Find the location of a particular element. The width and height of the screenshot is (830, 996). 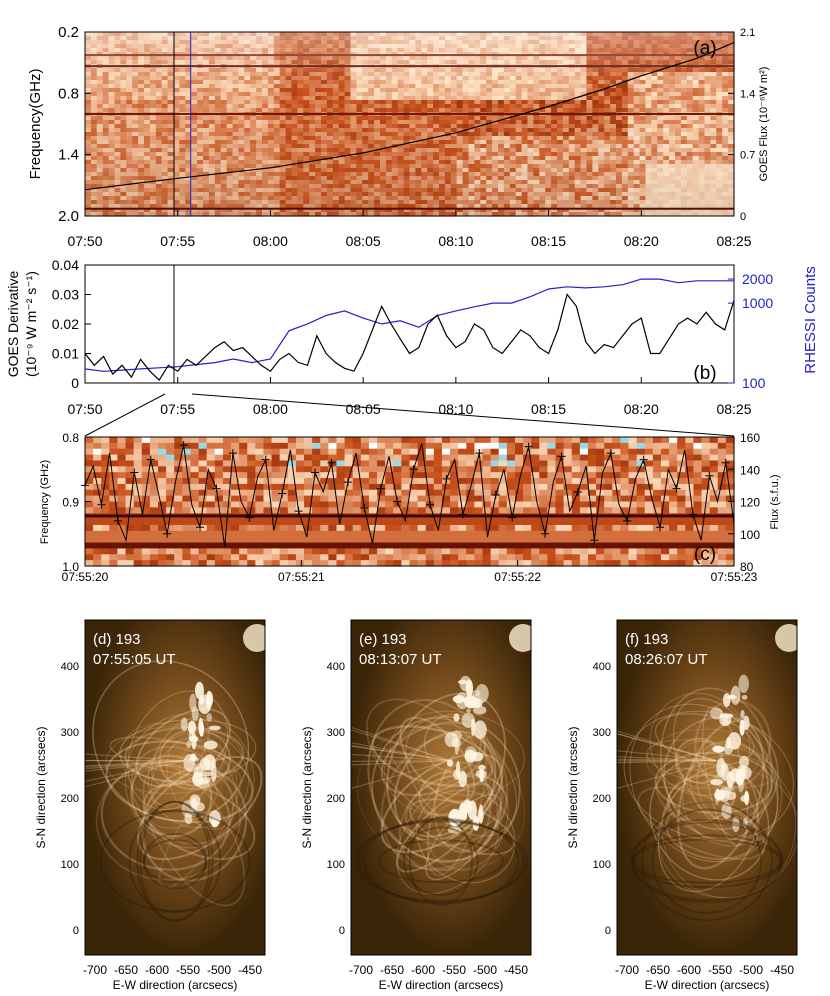

panel-a-y2-tick: 2.1 is located at coordinates (747, 33).